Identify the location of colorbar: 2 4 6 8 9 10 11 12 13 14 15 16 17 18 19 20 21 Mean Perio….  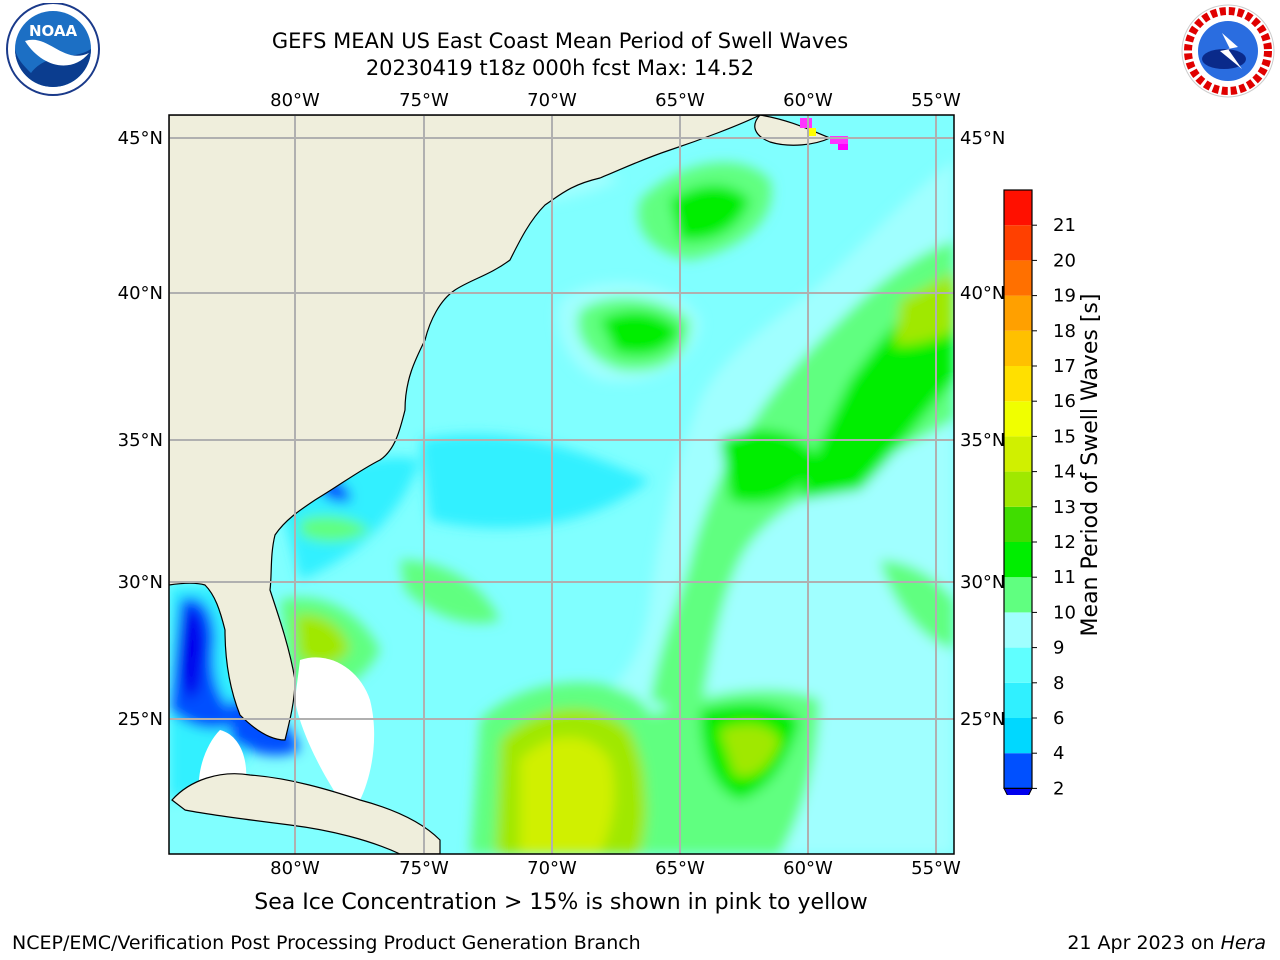
(1053, 492).